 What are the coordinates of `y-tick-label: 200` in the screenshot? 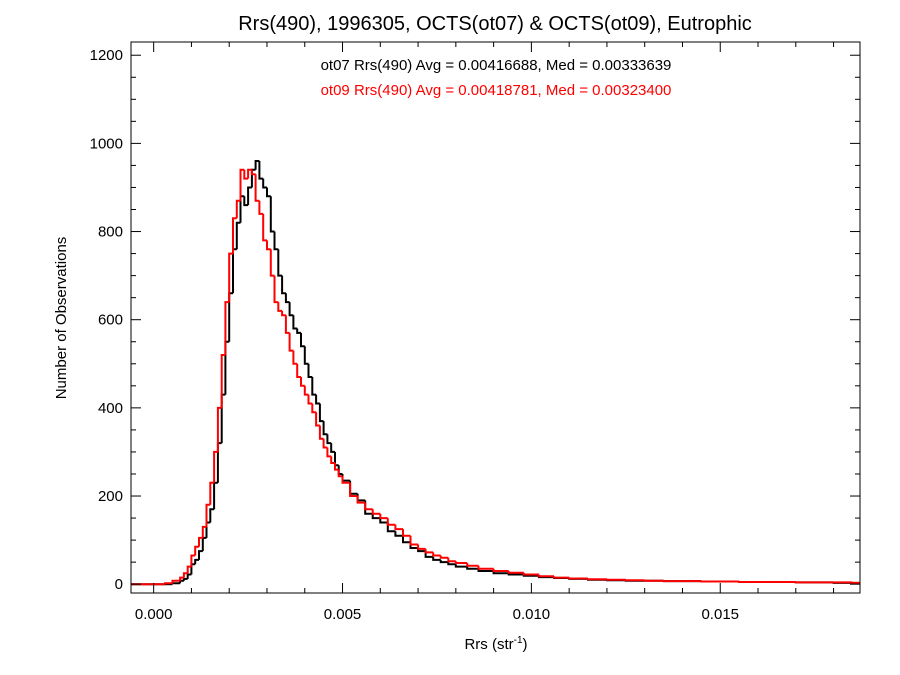 It's located at (110, 496).